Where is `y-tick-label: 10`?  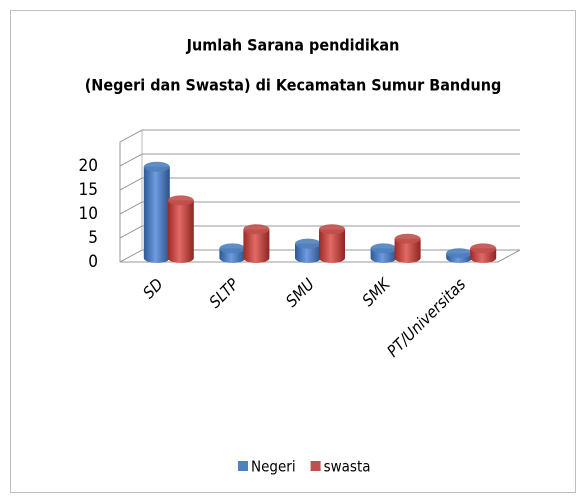
y-tick-label: 10 is located at coordinates (88, 214).